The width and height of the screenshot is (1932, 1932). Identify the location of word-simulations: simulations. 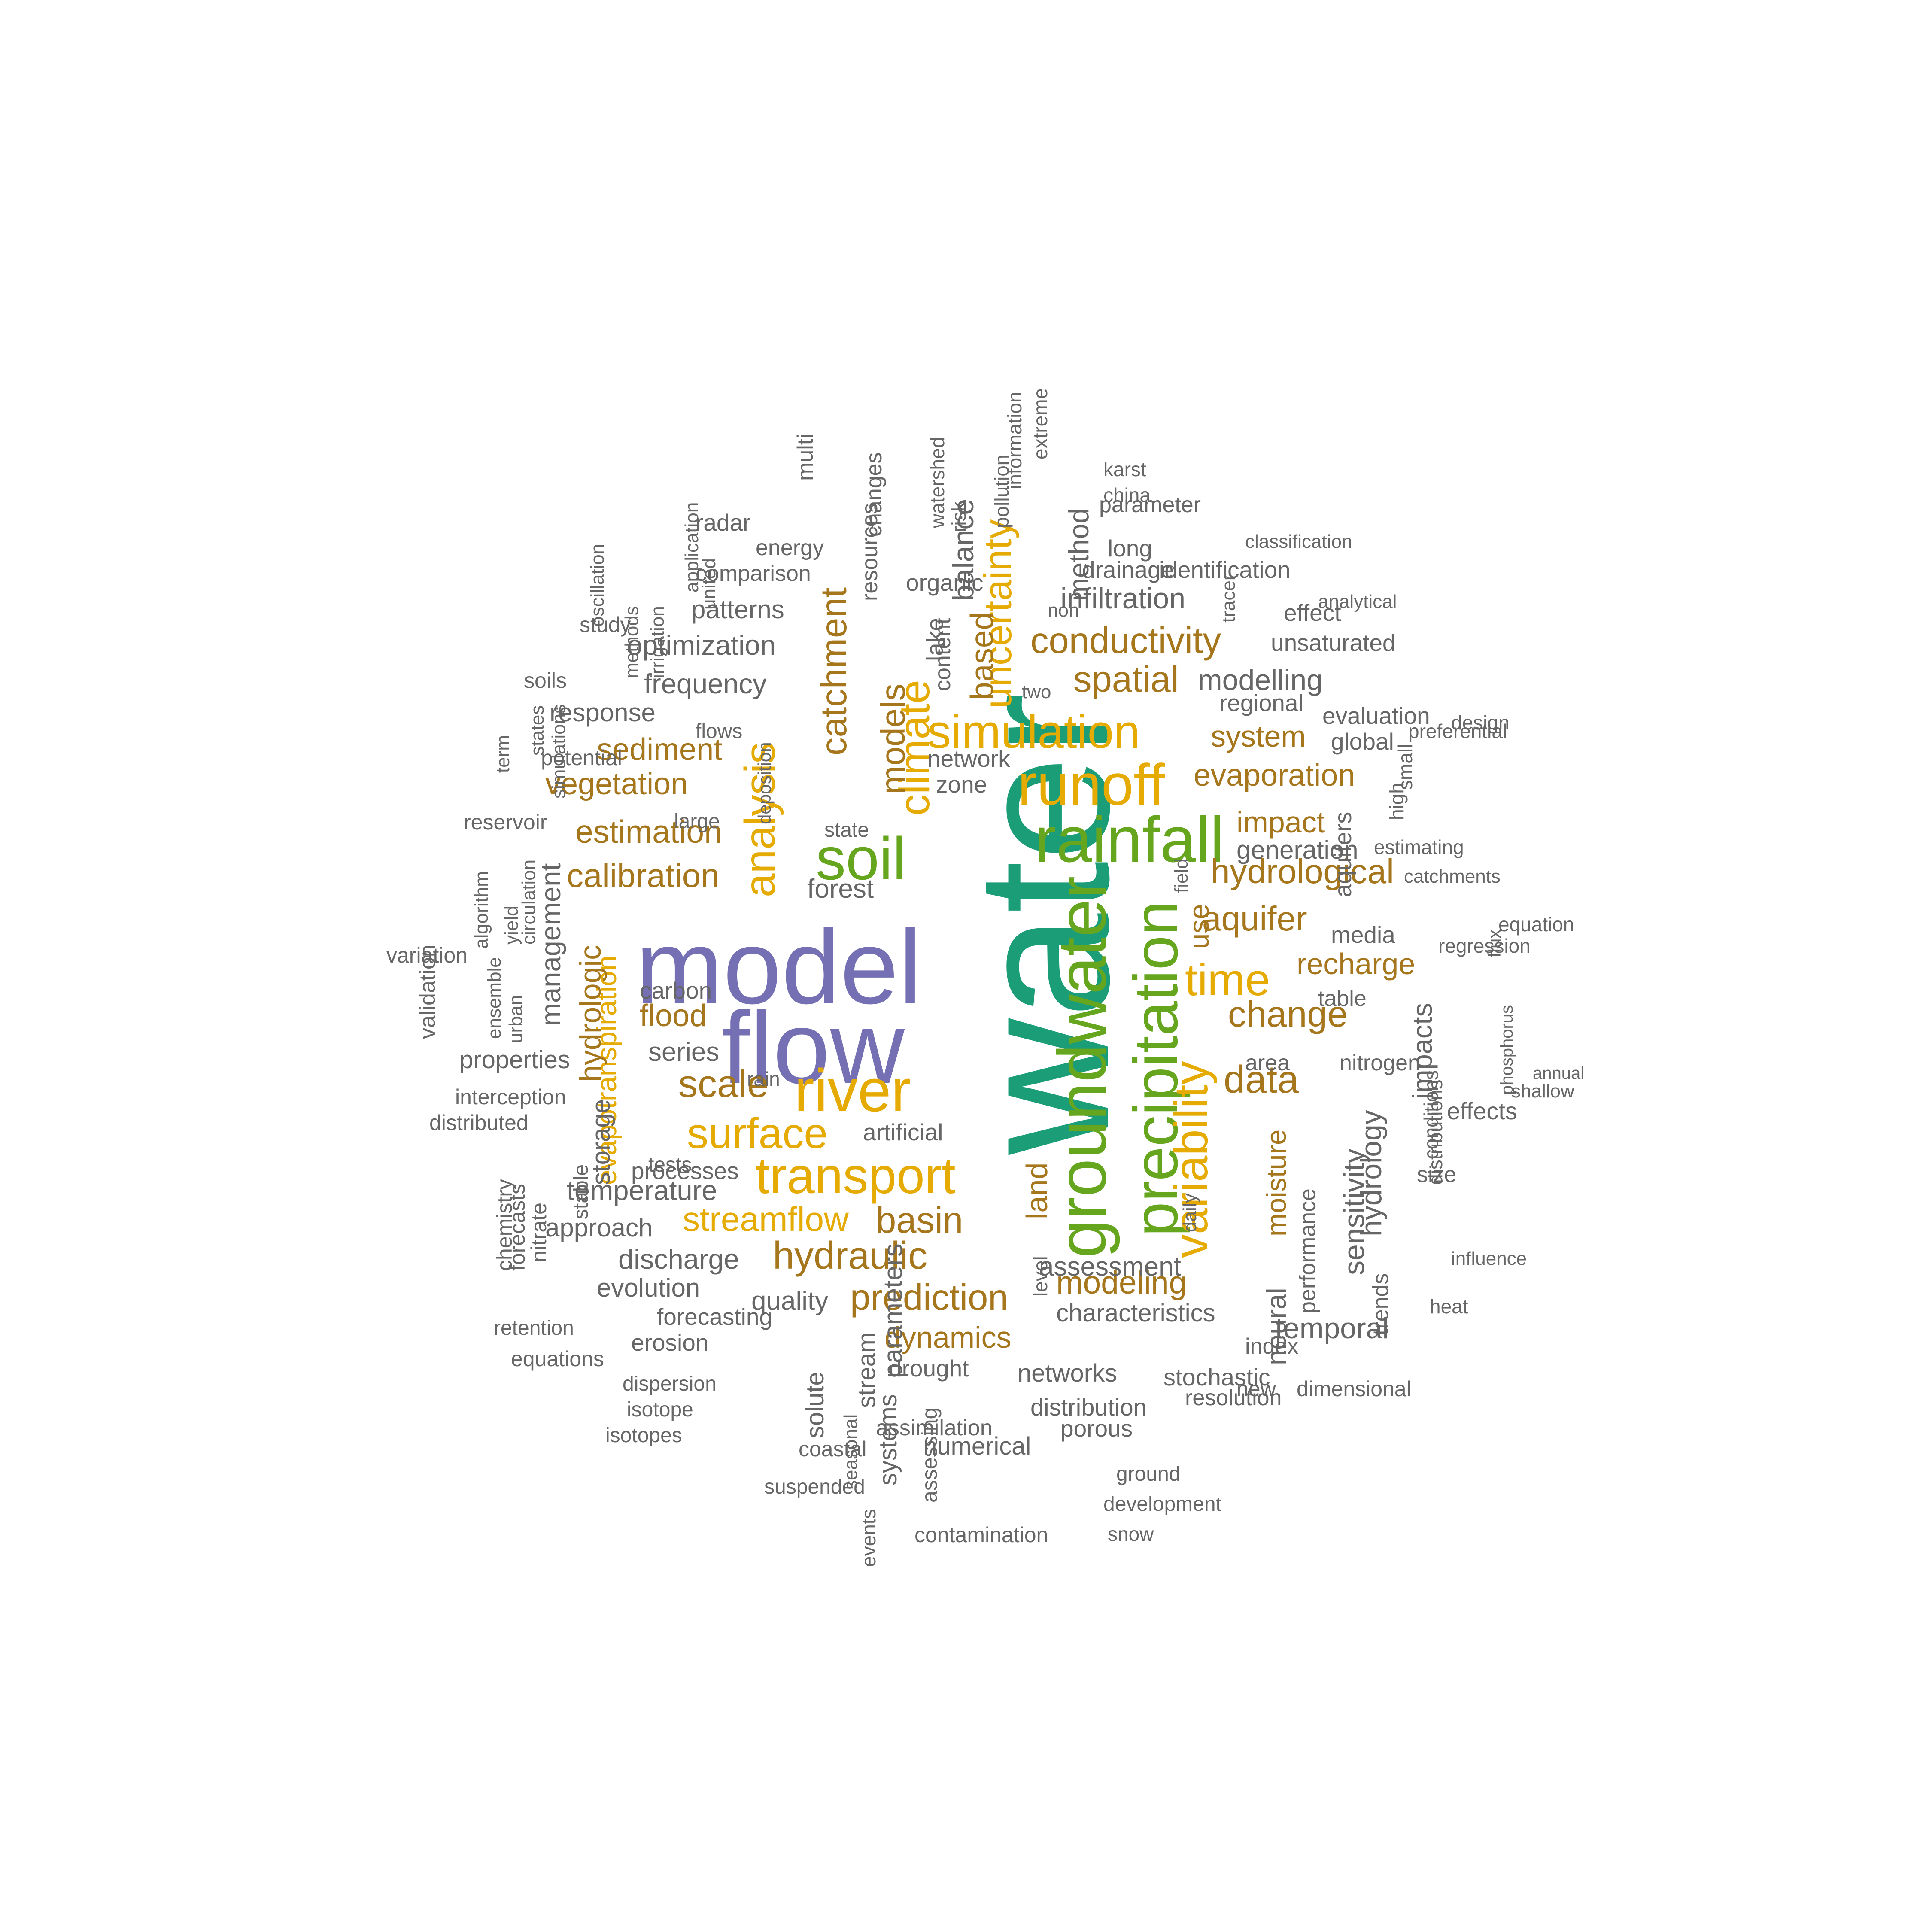
(558, 751).